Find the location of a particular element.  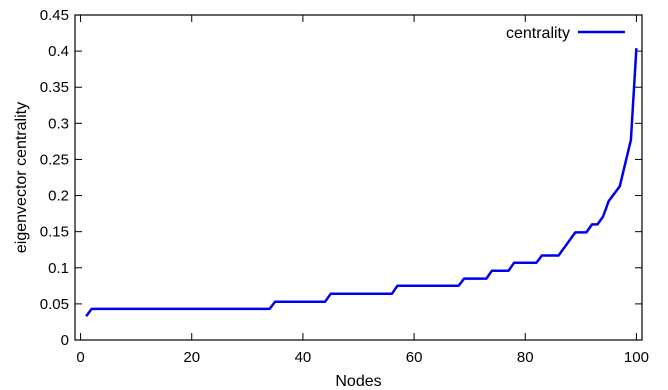

y-tick-label: 0.15 is located at coordinates (54, 232).